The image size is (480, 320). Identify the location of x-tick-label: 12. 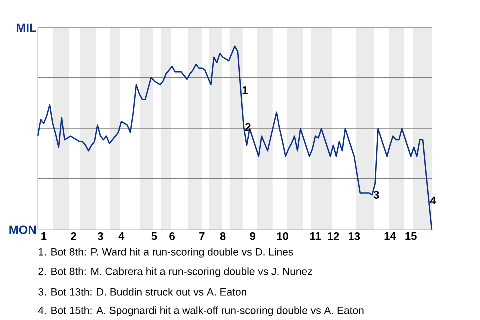
(334, 236).